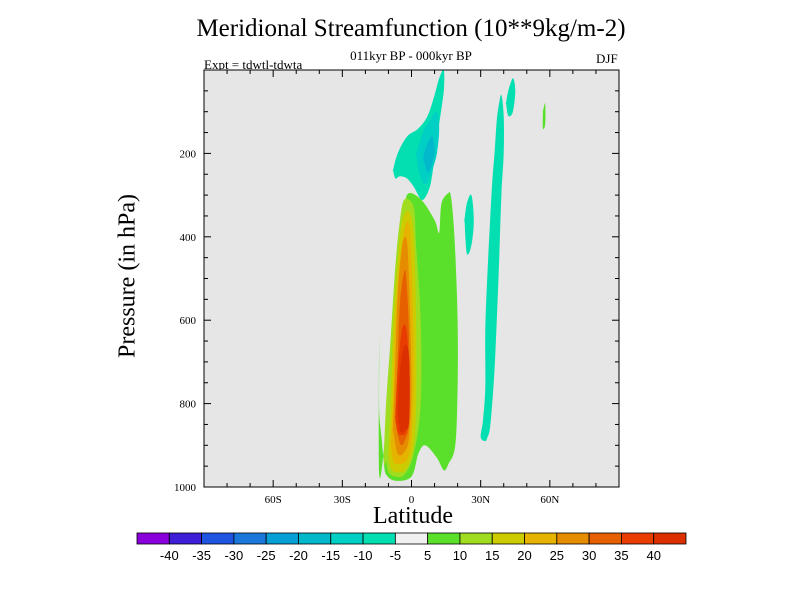 This screenshot has width=800, height=600. I want to click on colorbar-label: -40, so click(169, 555).